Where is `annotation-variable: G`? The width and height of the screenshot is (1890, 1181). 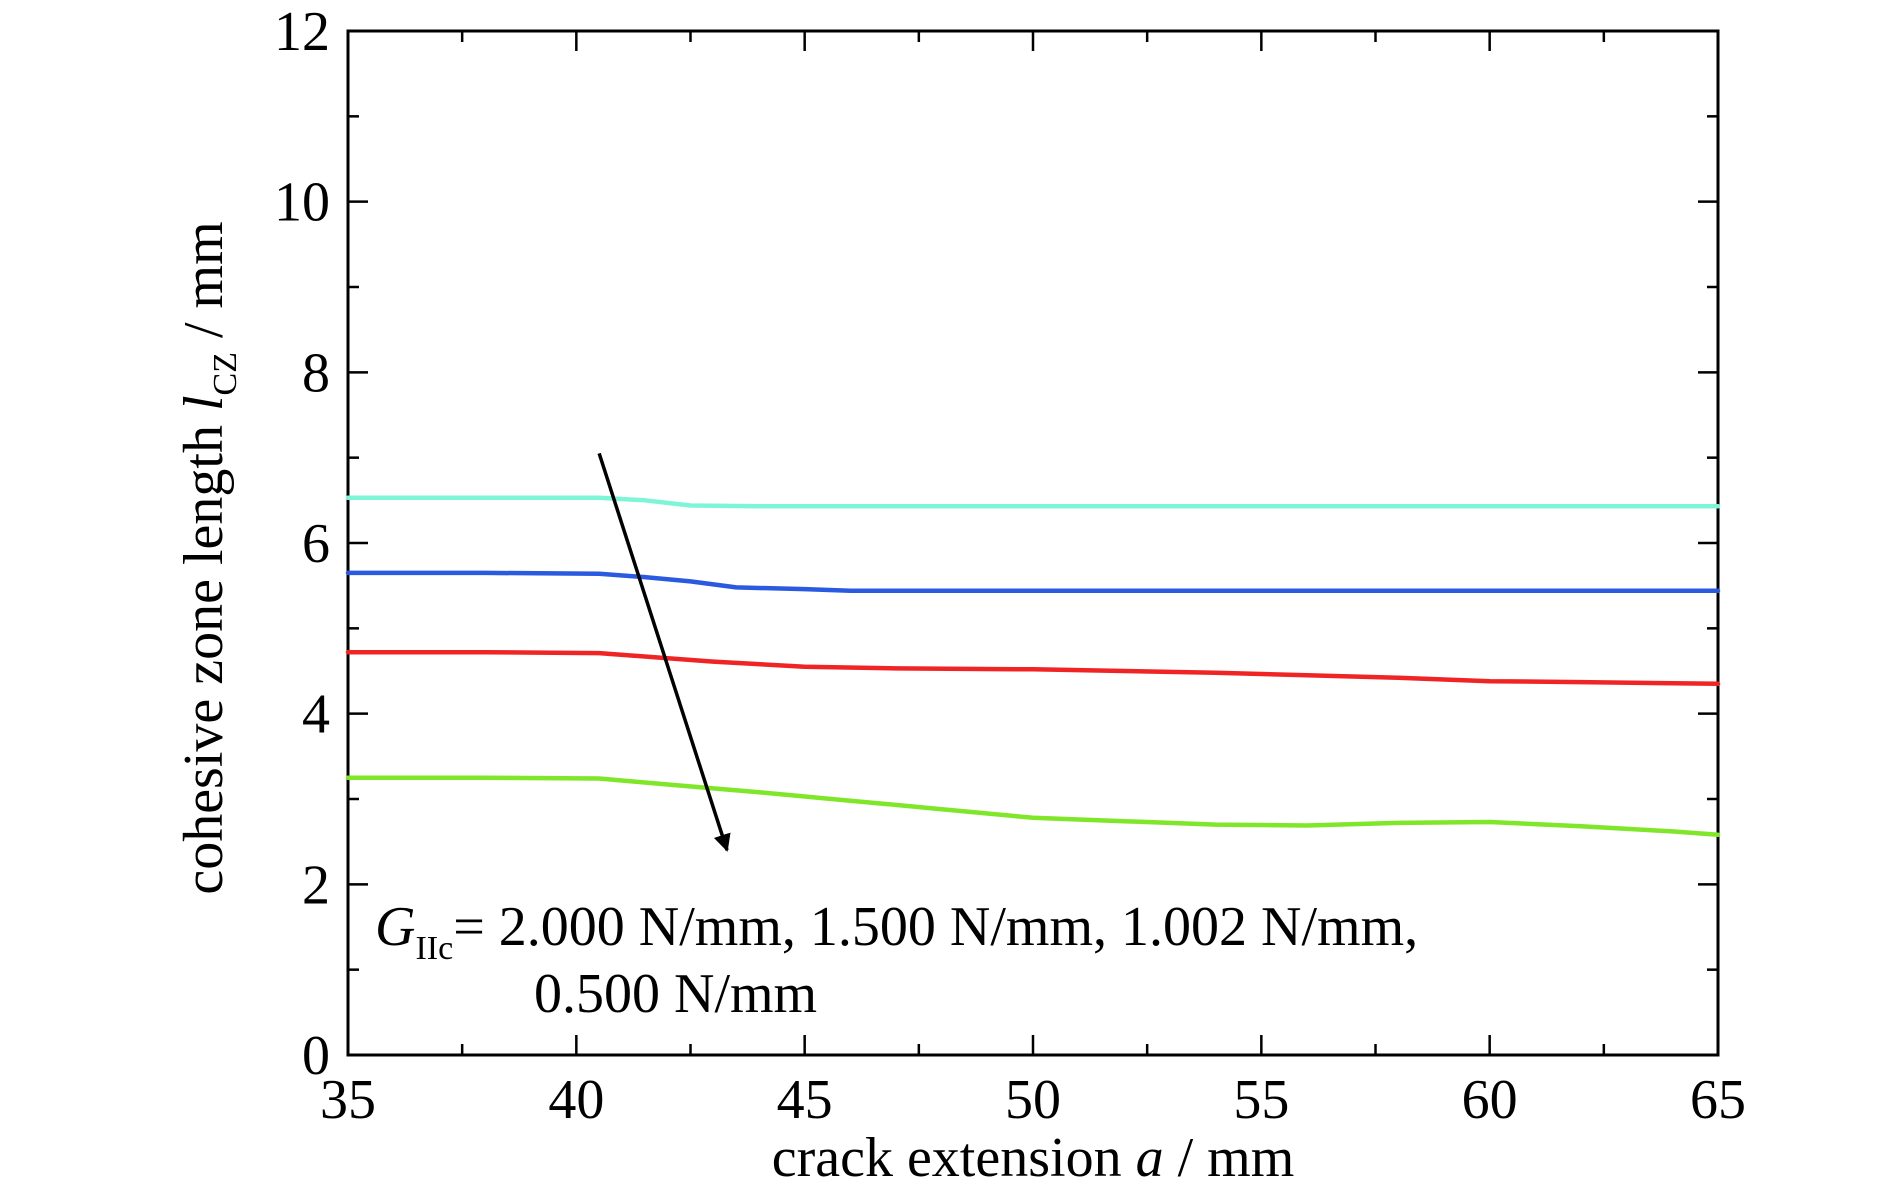
annotation-variable: G is located at coordinates (395, 927).